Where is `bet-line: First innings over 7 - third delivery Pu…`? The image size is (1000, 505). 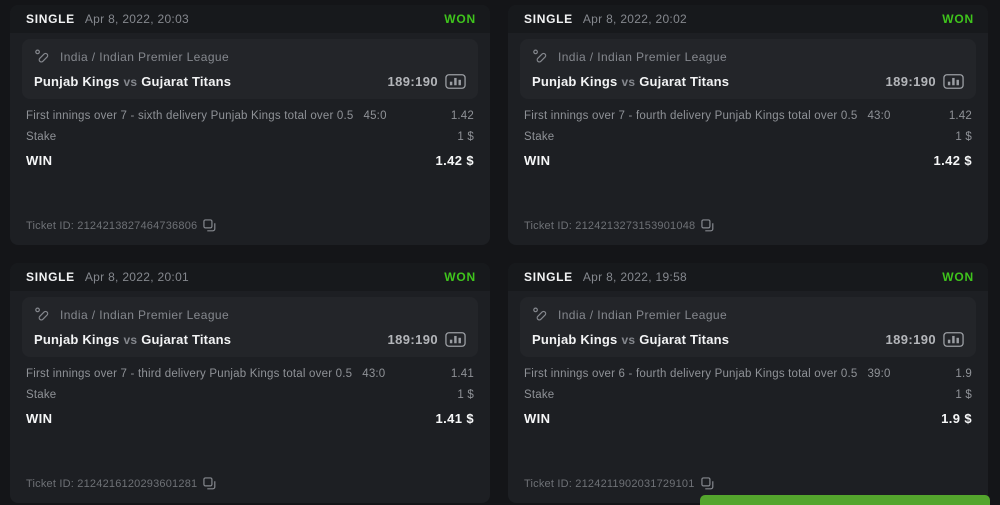 bet-line: First innings over 7 - third delivery Pu… is located at coordinates (250, 374).